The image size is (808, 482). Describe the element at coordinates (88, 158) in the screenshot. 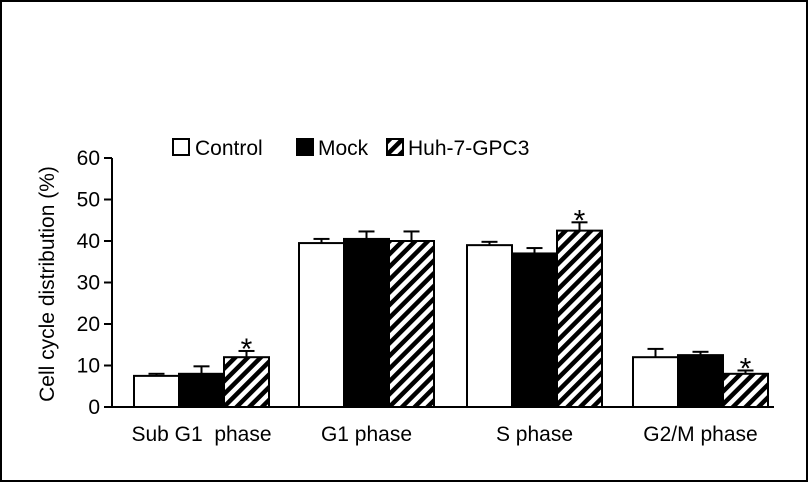

I see `y-tick-label-60: 60` at that location.